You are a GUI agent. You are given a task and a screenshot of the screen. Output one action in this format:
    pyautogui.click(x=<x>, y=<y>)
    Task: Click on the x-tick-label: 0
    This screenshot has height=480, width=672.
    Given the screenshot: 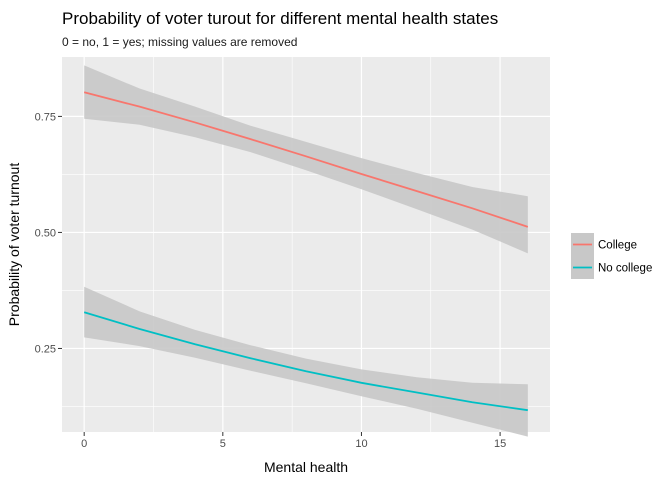 What is the action you would take?
    pyautogui.click(x=84, y=444)
    